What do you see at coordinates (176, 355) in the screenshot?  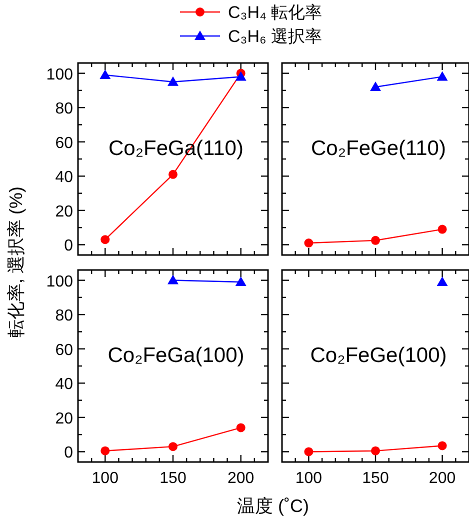 I see `annotation: Co₂FeGa(100)` at bounding box center [176, 355].